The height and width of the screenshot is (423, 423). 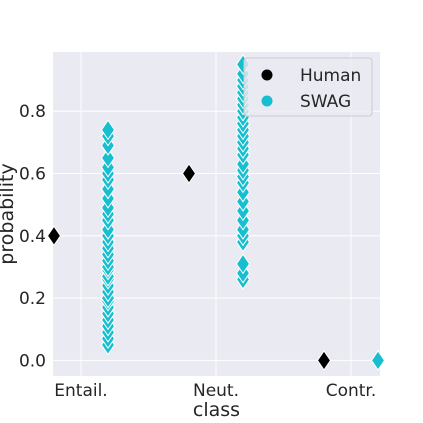 I want to click on y-ticks: 0.0 0.2 0.4 0.6 0.8, so click(x=32, y=236).